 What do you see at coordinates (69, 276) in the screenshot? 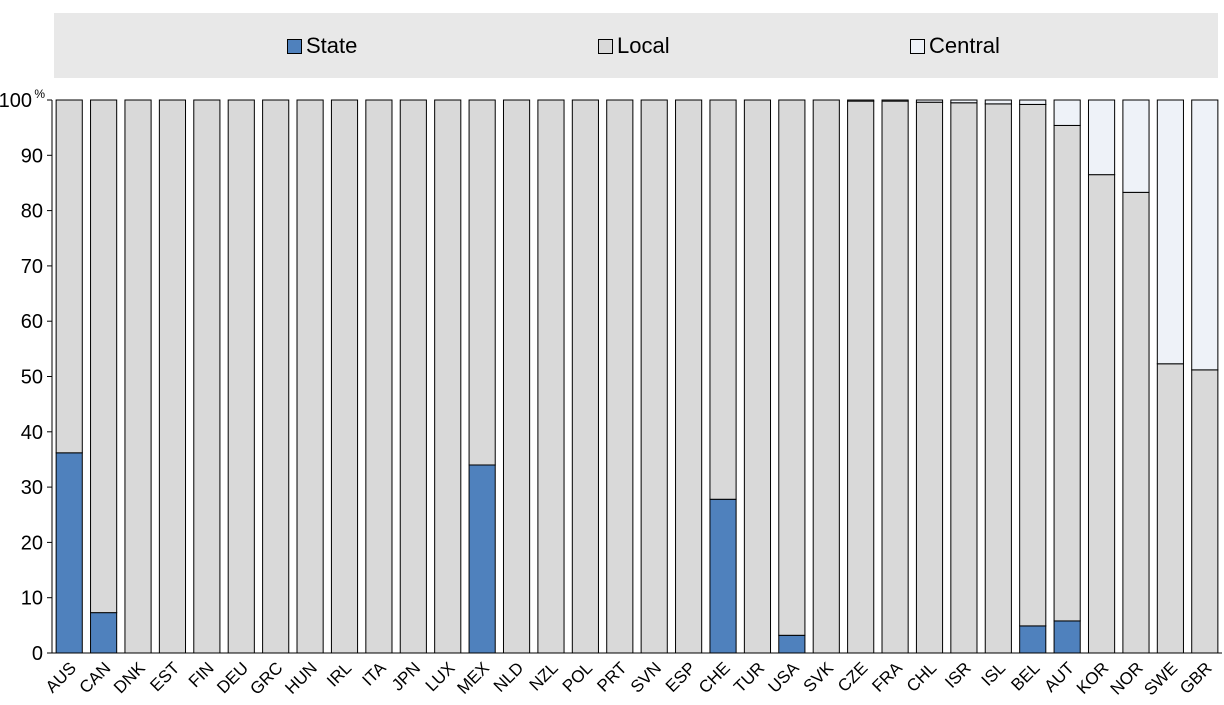
I see `bar-local-aus` at bounding box center [69, 276].